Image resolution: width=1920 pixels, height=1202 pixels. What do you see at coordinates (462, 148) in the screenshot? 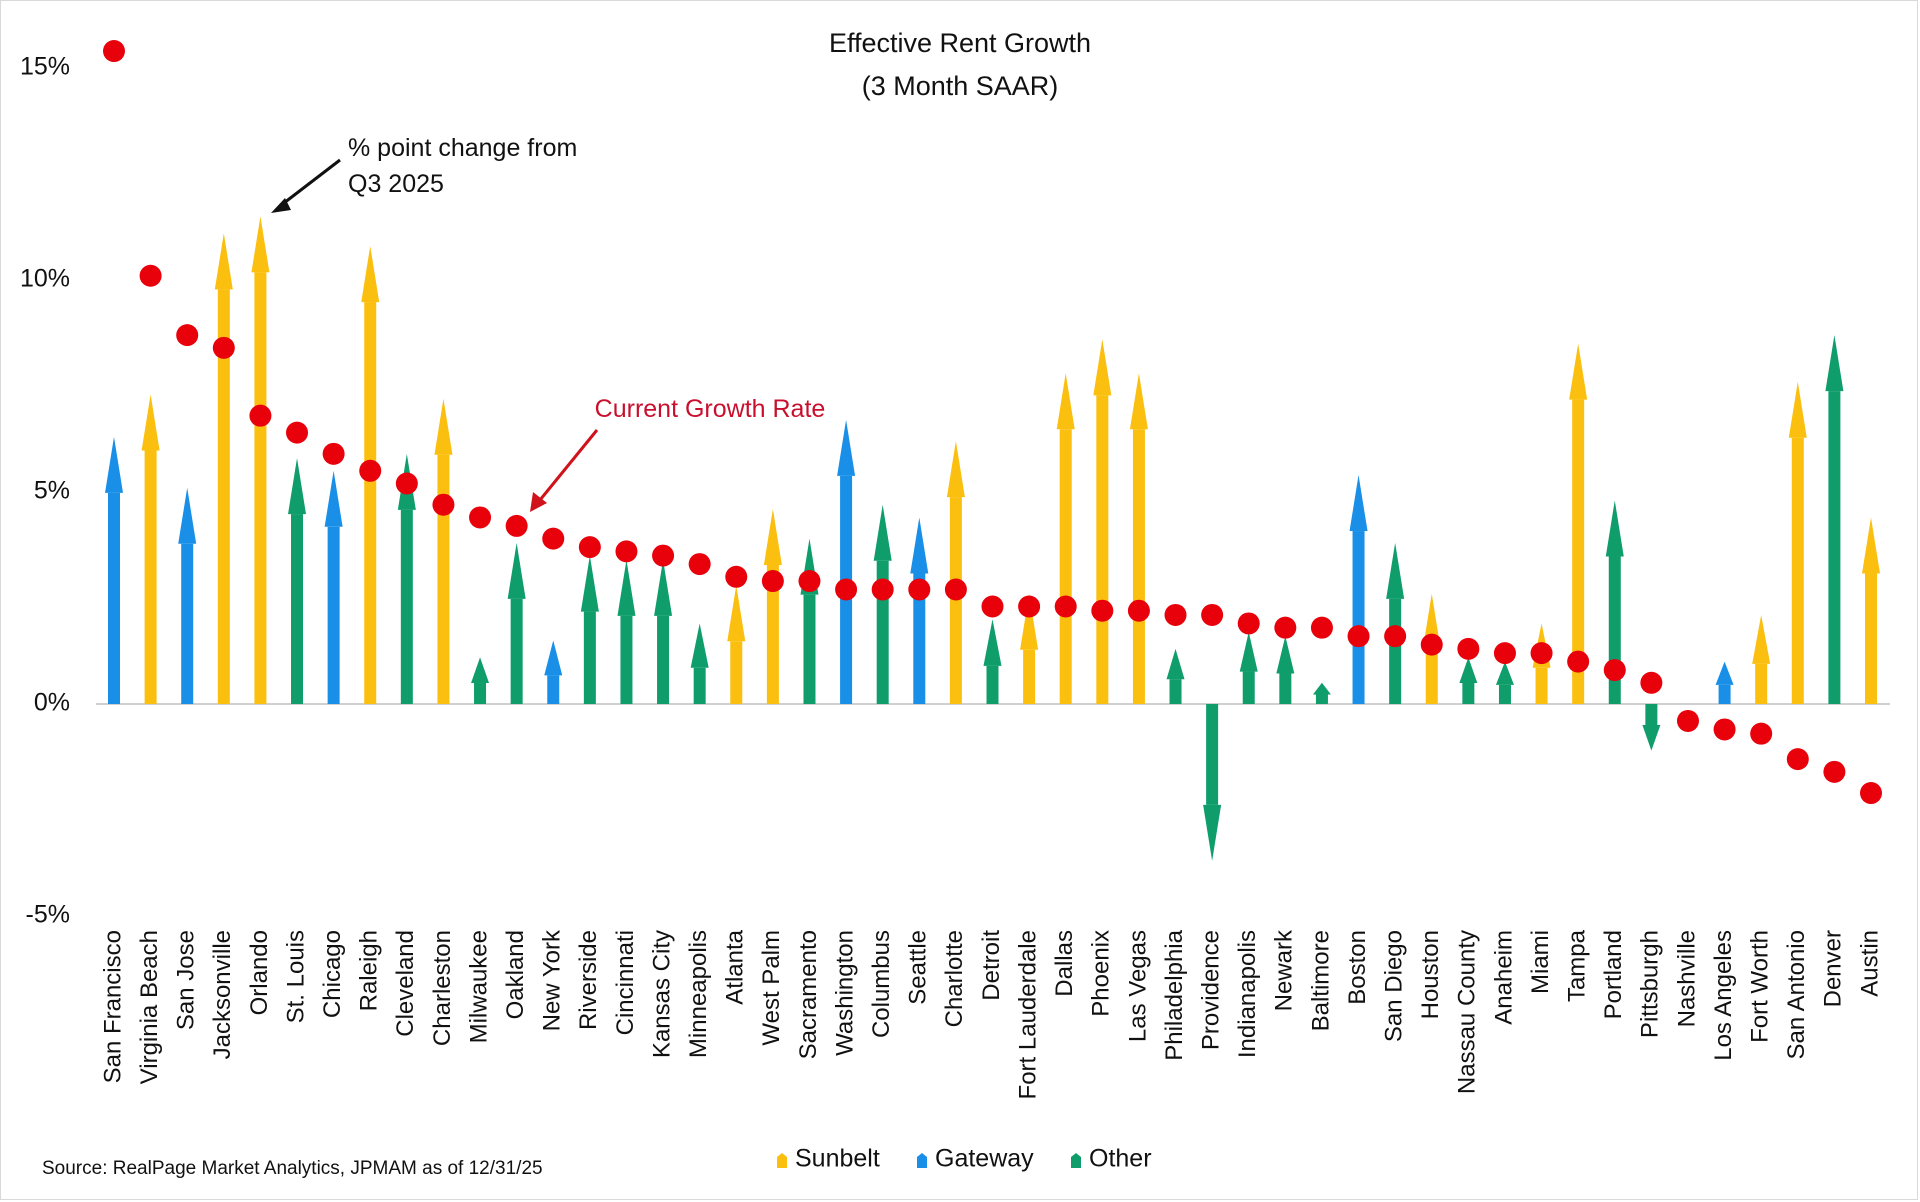
I see `annotation-change-line-1: % point change from` at bounding box center [462, 148].